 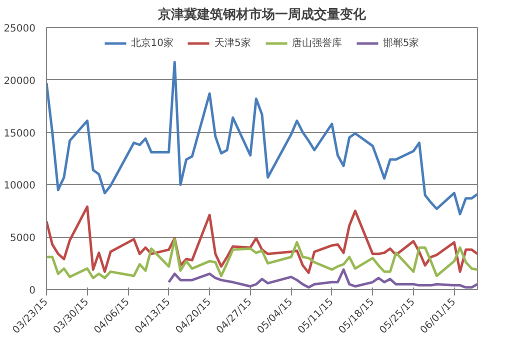 What do you see at coordinates (20, 81) in the screenshot?
I see `y-tick-label: 20000` at bounding box center [20, 81].